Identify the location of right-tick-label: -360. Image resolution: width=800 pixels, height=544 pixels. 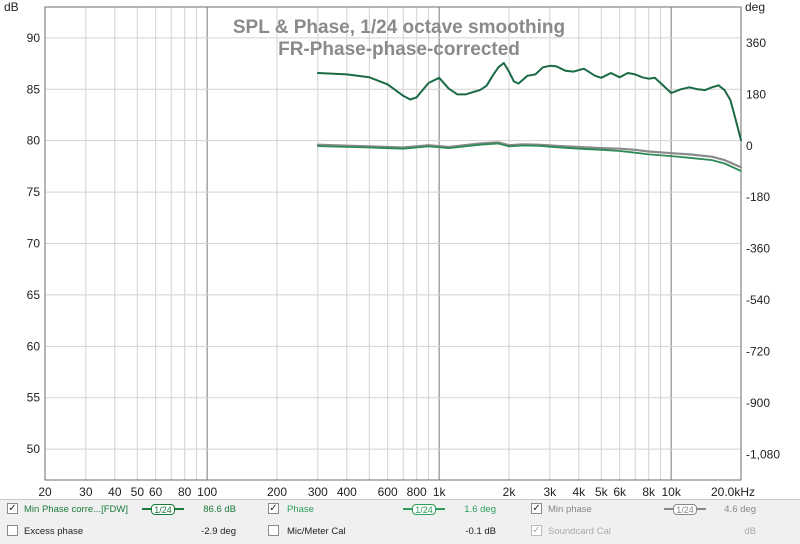
(758, 249).